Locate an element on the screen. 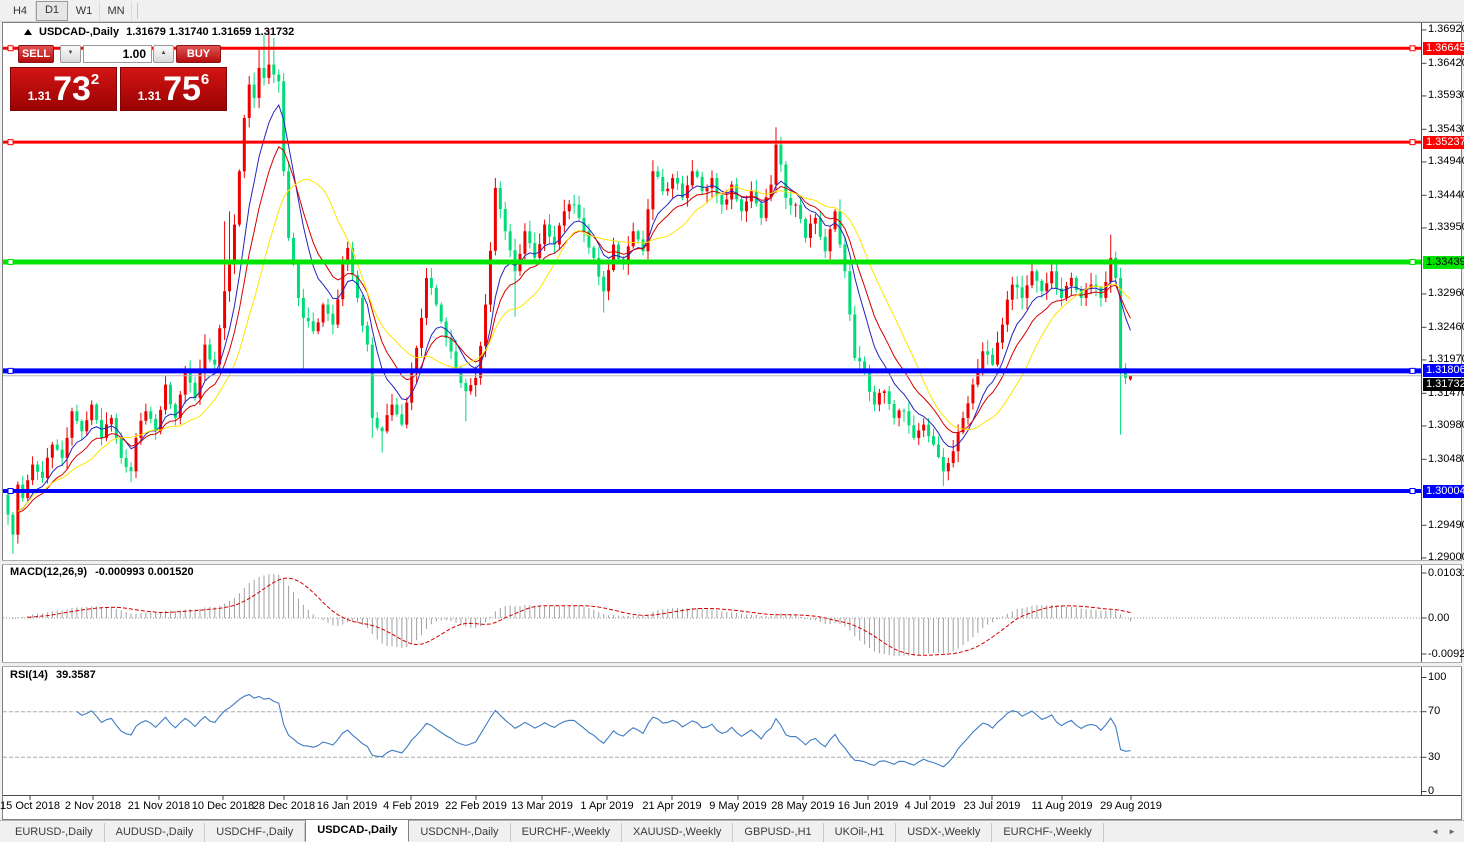 The height and width of the screenshot is (842, 1464). buy-button: BUY is located at coordinates (198, 54).